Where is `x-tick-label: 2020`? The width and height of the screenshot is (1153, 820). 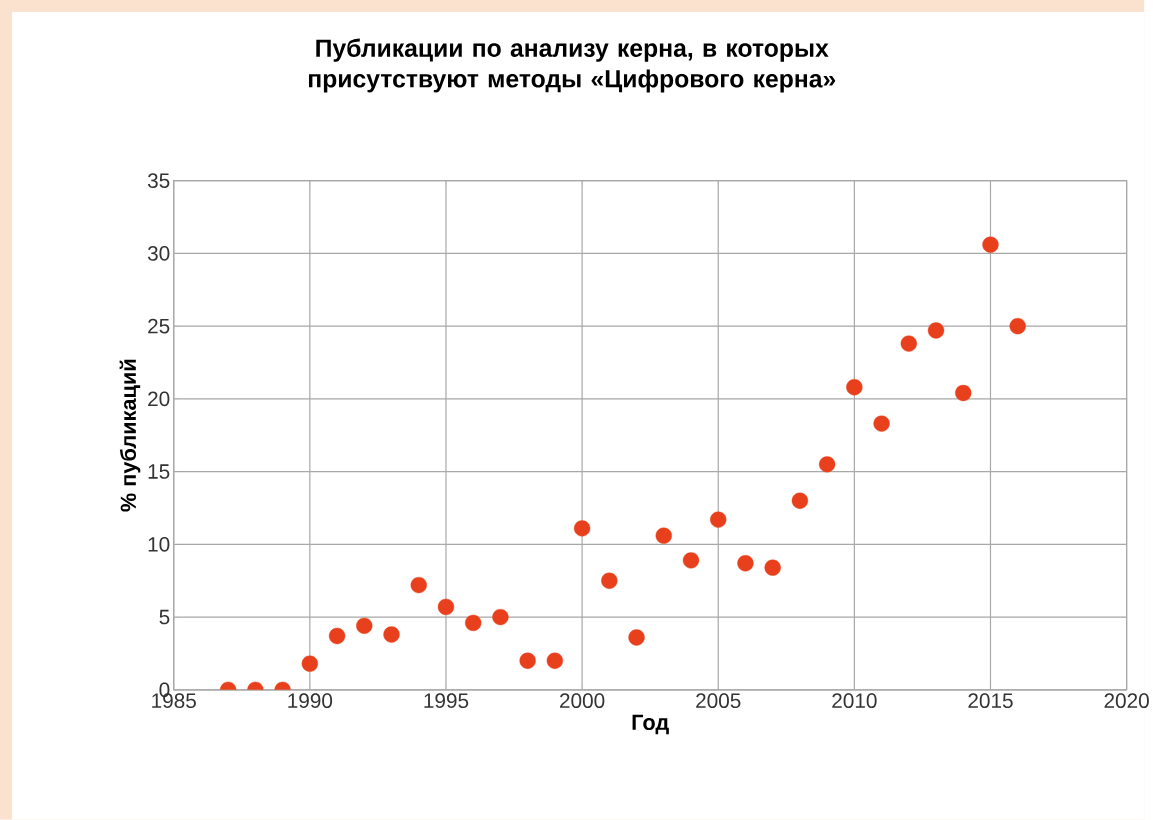 x-tick-label: 2020 is located at coordinates (1126, 701).